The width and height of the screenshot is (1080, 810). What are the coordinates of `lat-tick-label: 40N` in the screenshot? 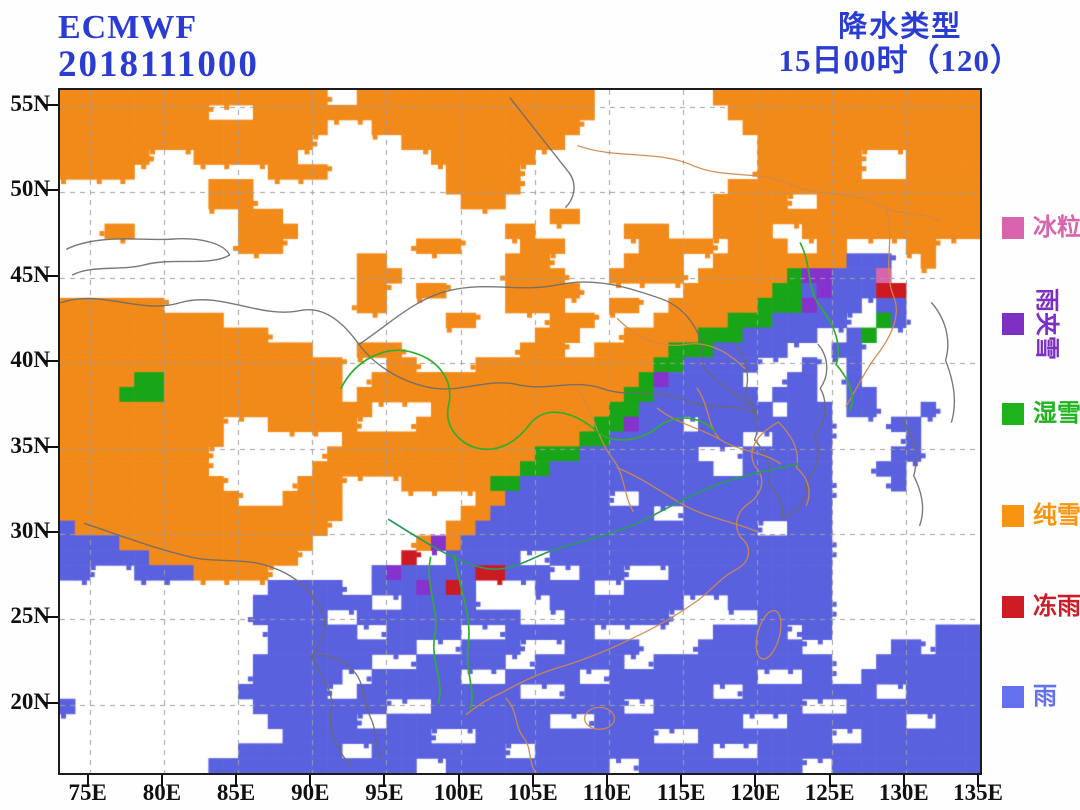 It's located at (30, 360).